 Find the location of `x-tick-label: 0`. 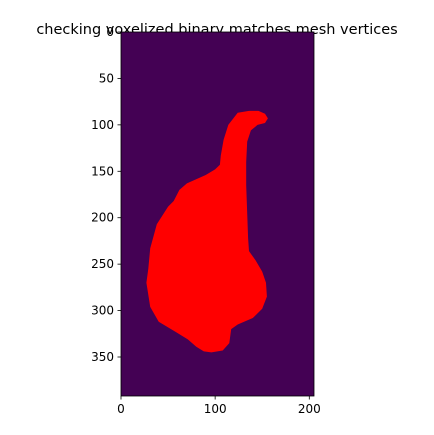

x-tick-label: 0 is located at coordinates (121, 409).